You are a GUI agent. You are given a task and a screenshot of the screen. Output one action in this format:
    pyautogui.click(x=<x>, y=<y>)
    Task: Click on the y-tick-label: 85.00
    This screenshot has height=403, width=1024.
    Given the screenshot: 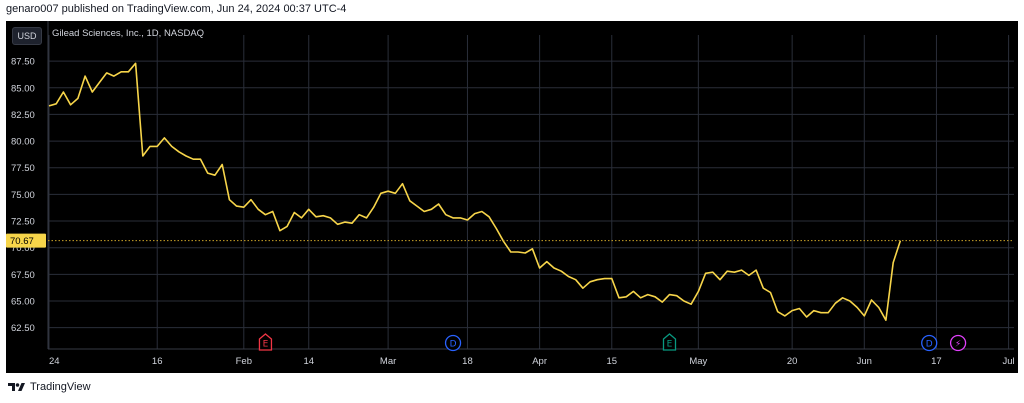 What is the action you would take?
    pyautogui.click(x=23, y=88)
    